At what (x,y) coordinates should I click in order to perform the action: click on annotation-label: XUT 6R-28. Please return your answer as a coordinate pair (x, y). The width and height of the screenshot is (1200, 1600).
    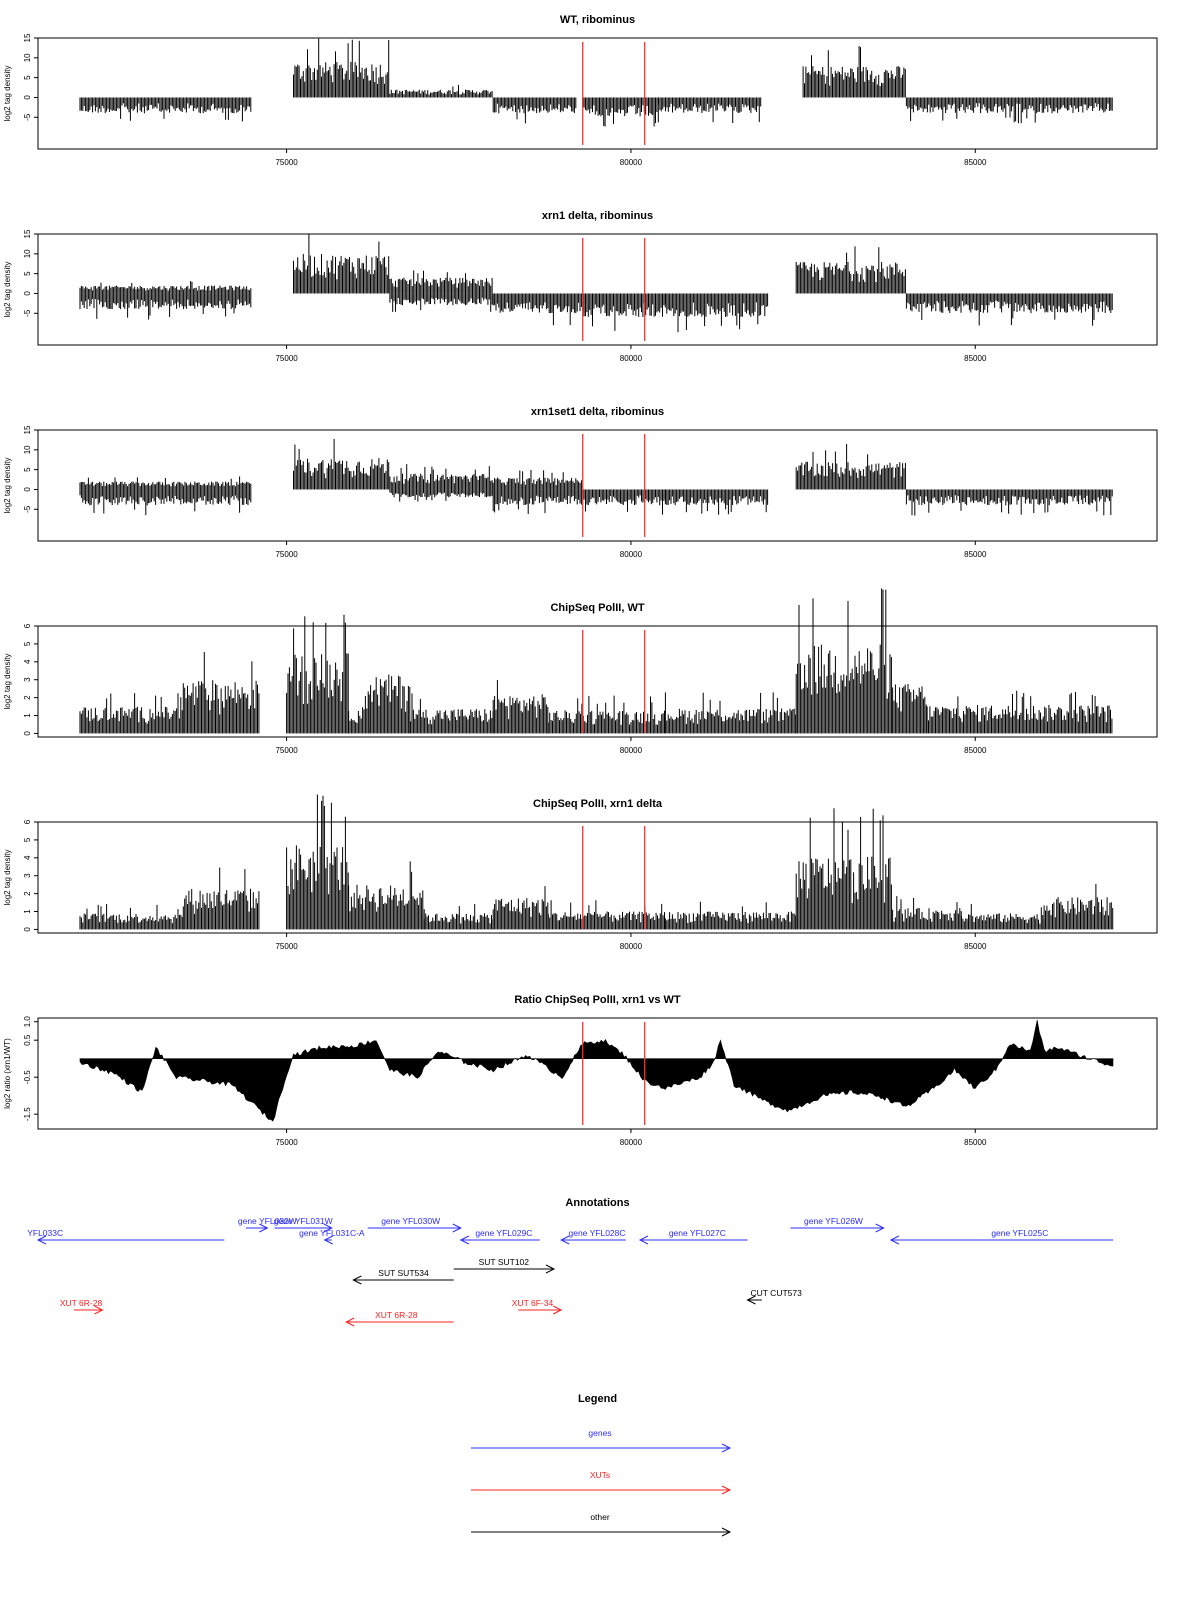
    Looking at the image, I should click on (81, 1303).